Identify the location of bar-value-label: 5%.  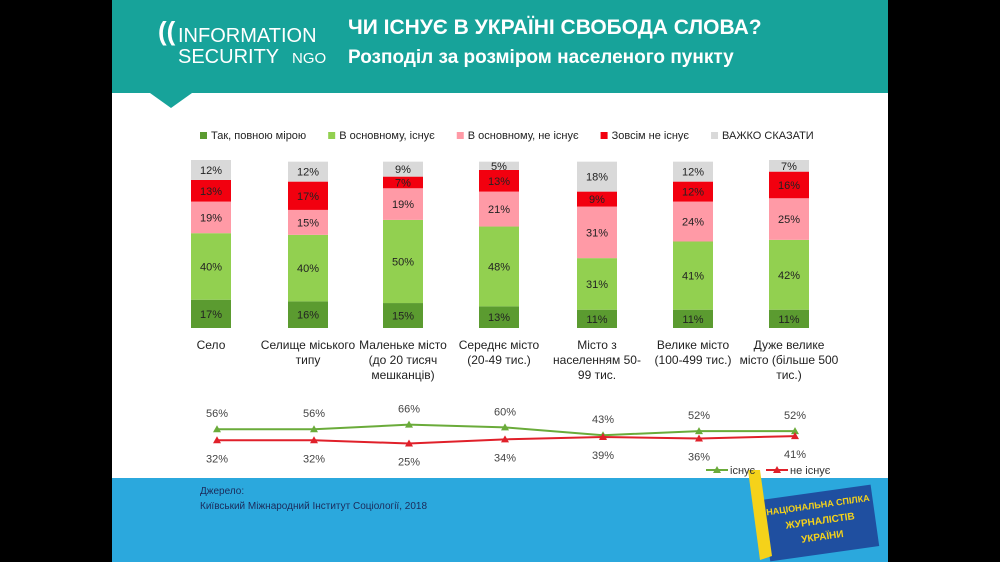
(499, 167).